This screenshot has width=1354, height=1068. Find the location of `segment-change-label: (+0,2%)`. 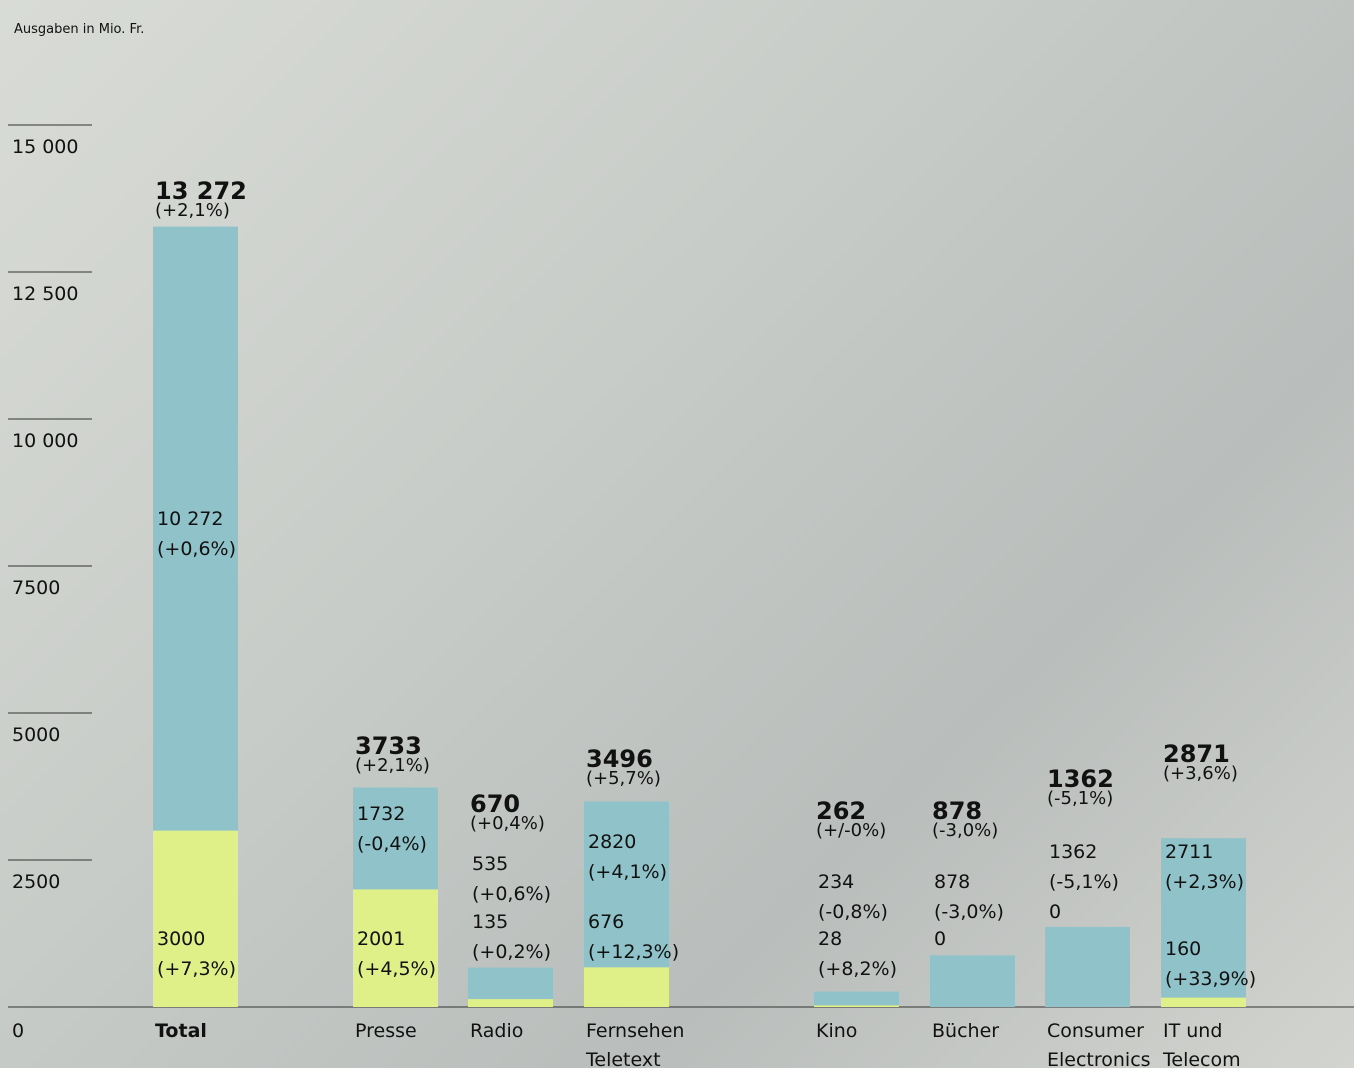

segment-change-label: (+0,2%) is located at coordinates (512, 952).